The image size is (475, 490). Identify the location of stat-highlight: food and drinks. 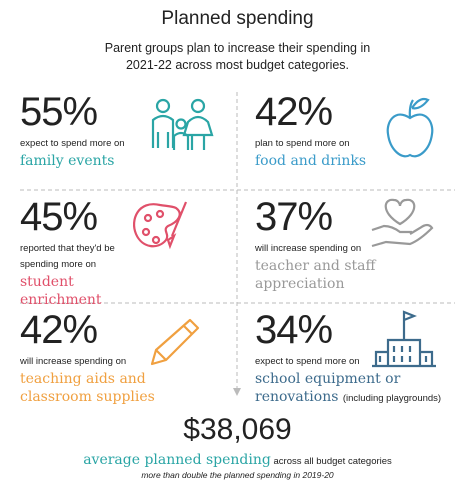
(355, 161).